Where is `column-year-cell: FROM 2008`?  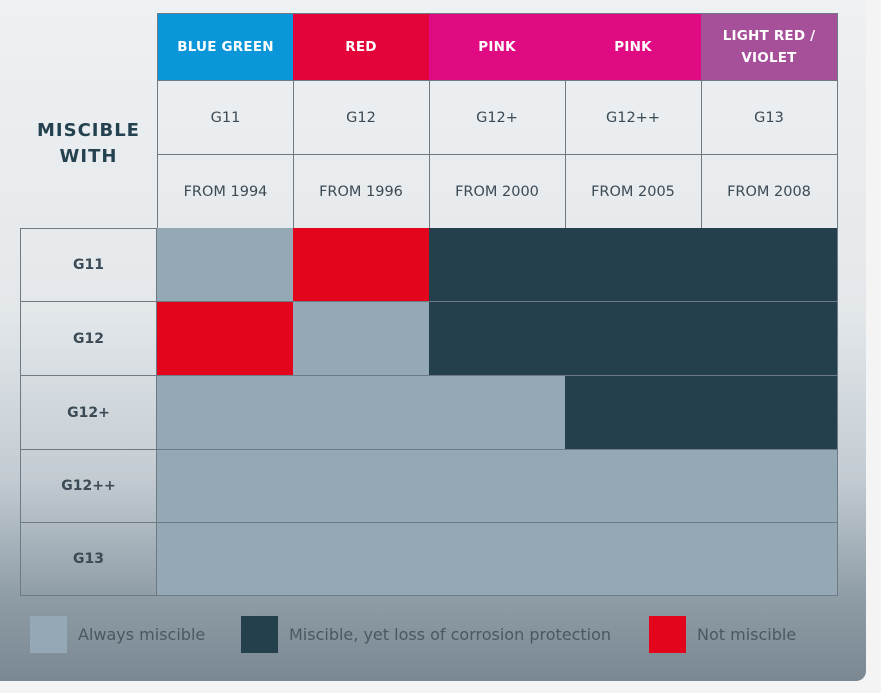
column-year-cell: FROM 2008 is located at coordinates (769, 192).